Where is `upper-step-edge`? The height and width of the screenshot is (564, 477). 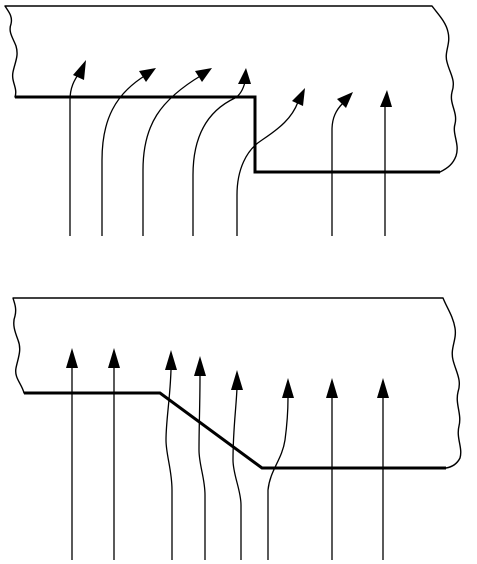 upper-step-edge is located at coordinates (227, 134).